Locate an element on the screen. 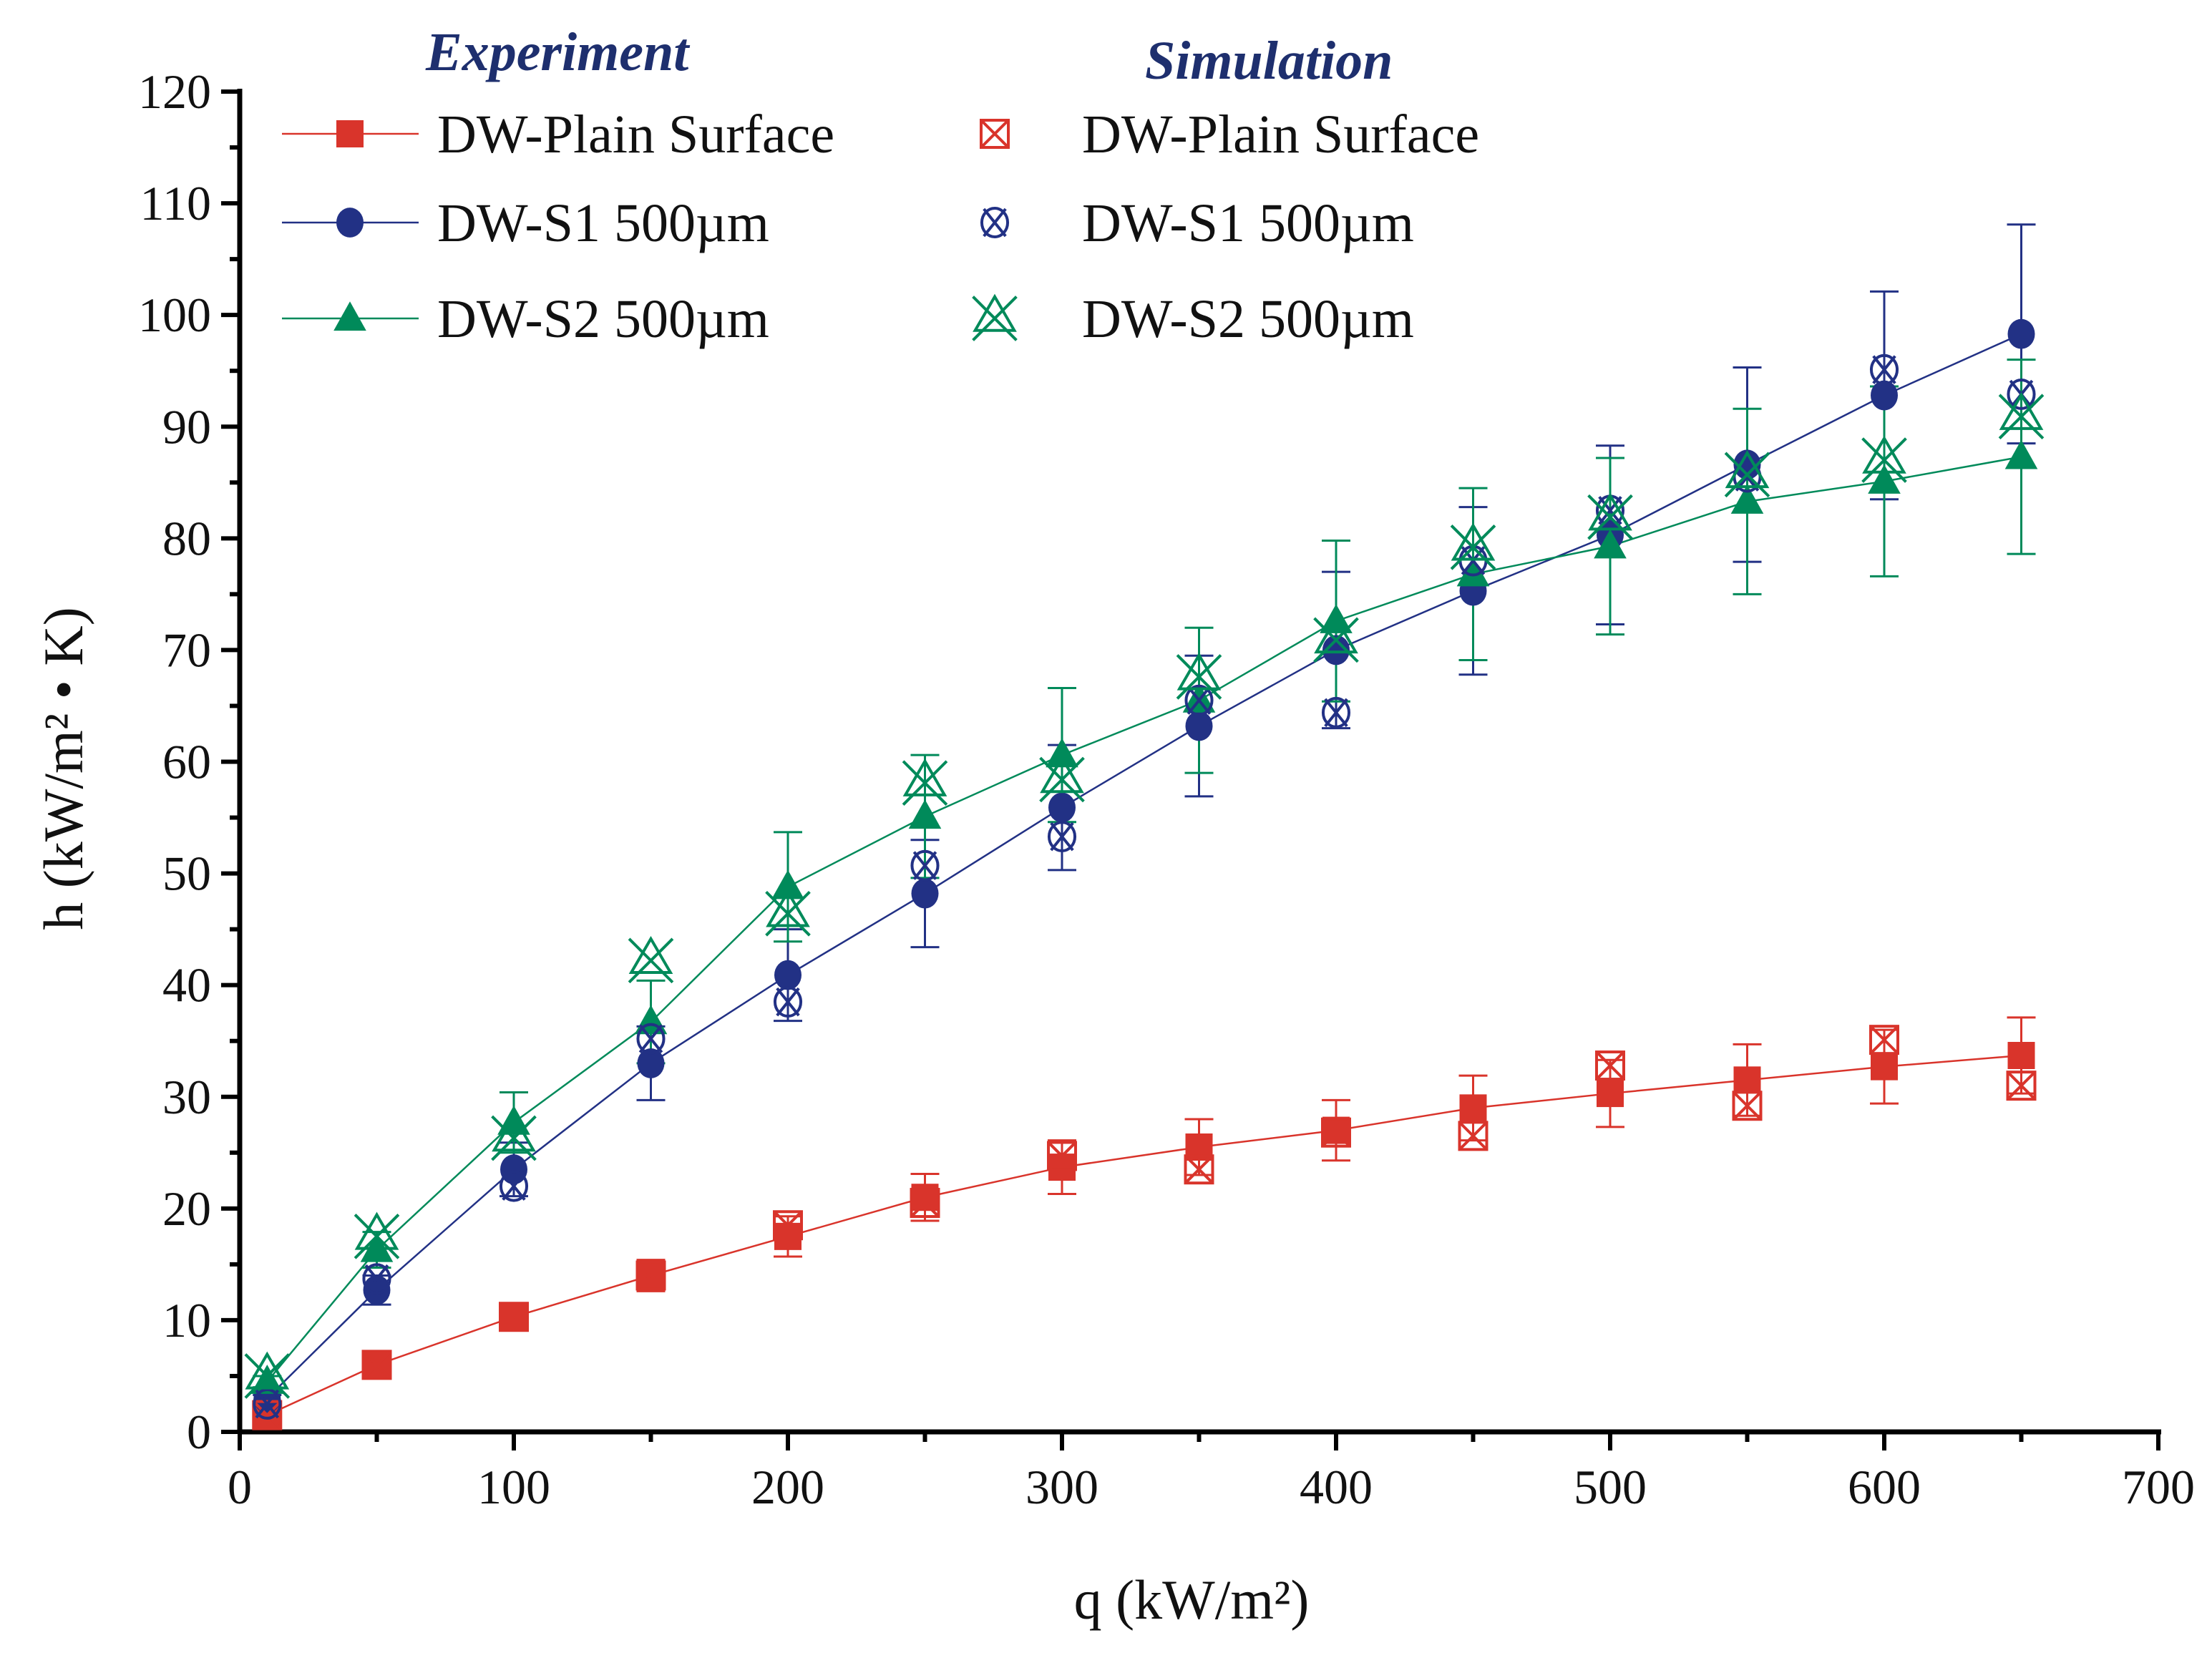  x-tick-label: 200 is located at coordinates (787, 1487).